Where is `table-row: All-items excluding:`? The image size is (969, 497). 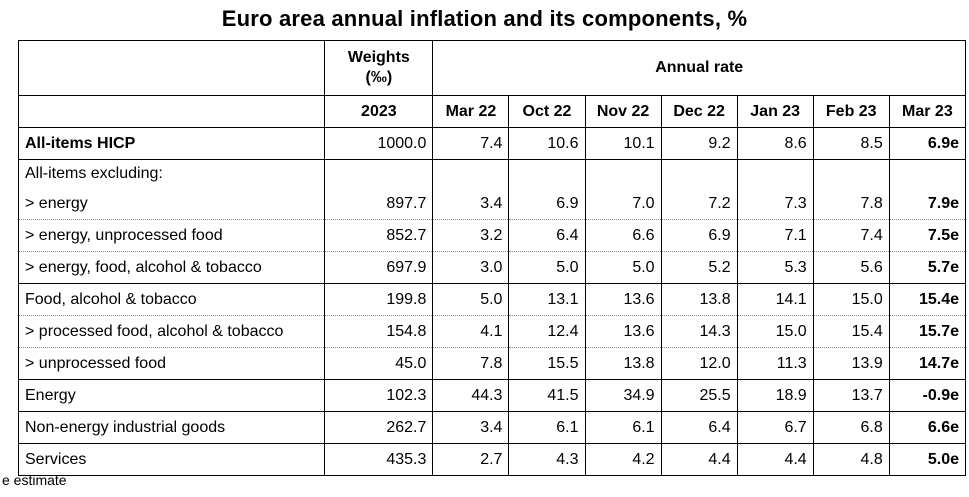 table-row: All-items excluding: is located at coordinates (492, 173).